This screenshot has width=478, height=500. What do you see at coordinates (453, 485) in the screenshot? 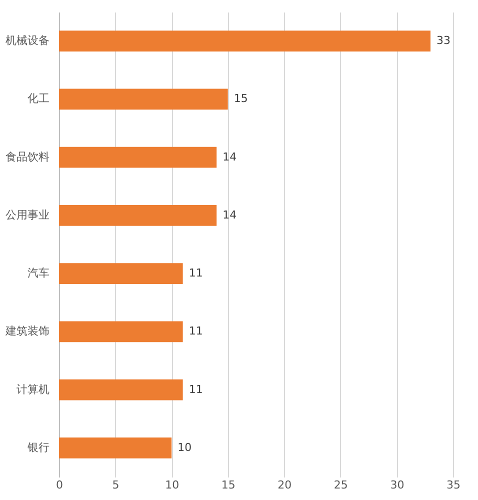
I see `x-tick-label: 35` at bounding box center [453, 485].